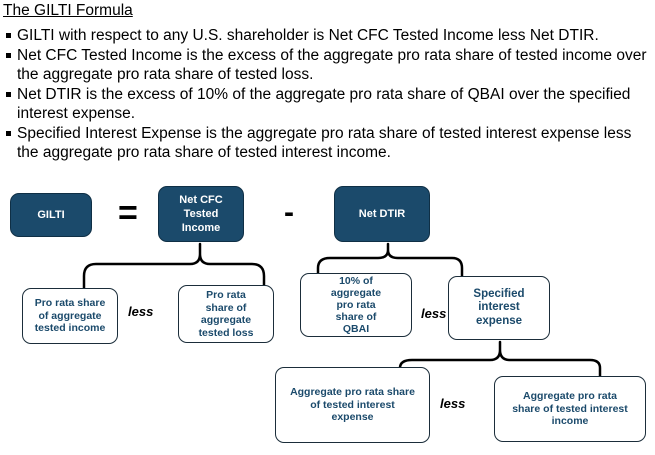  Describe the element at coordinates (352, 392) in the screenshot. I see `box-text-line: Aggregate pro rata share` at that location.